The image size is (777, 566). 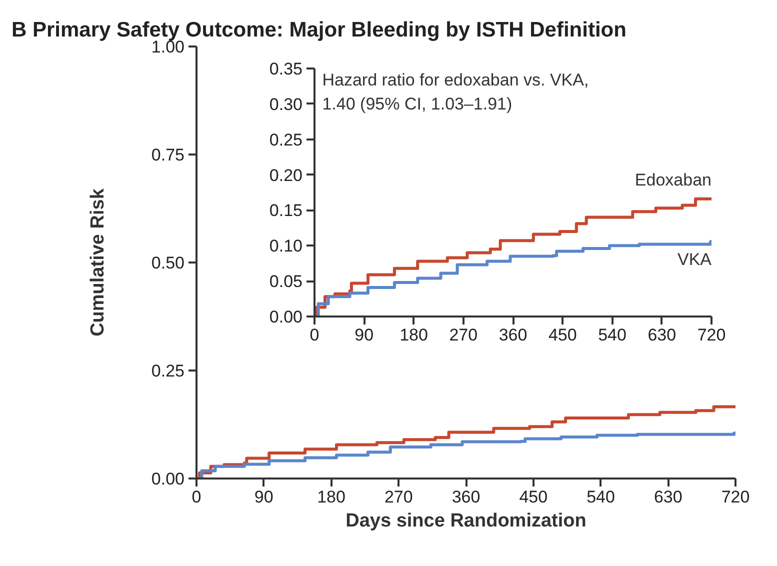 I want to click on series-label: Edoxaban, so click(x=673, y=180).